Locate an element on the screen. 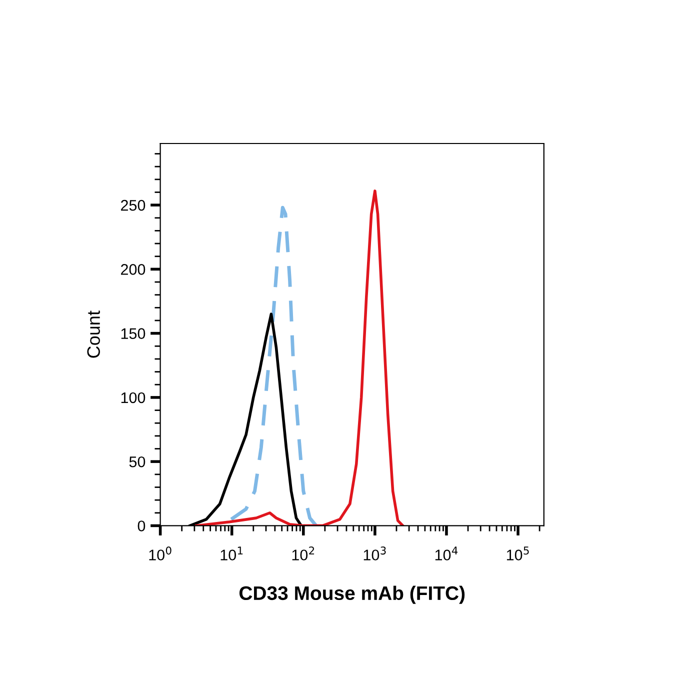 This screenshot has width=700, height=700. y-axis-title: Count is located at coordinates (93, 334).